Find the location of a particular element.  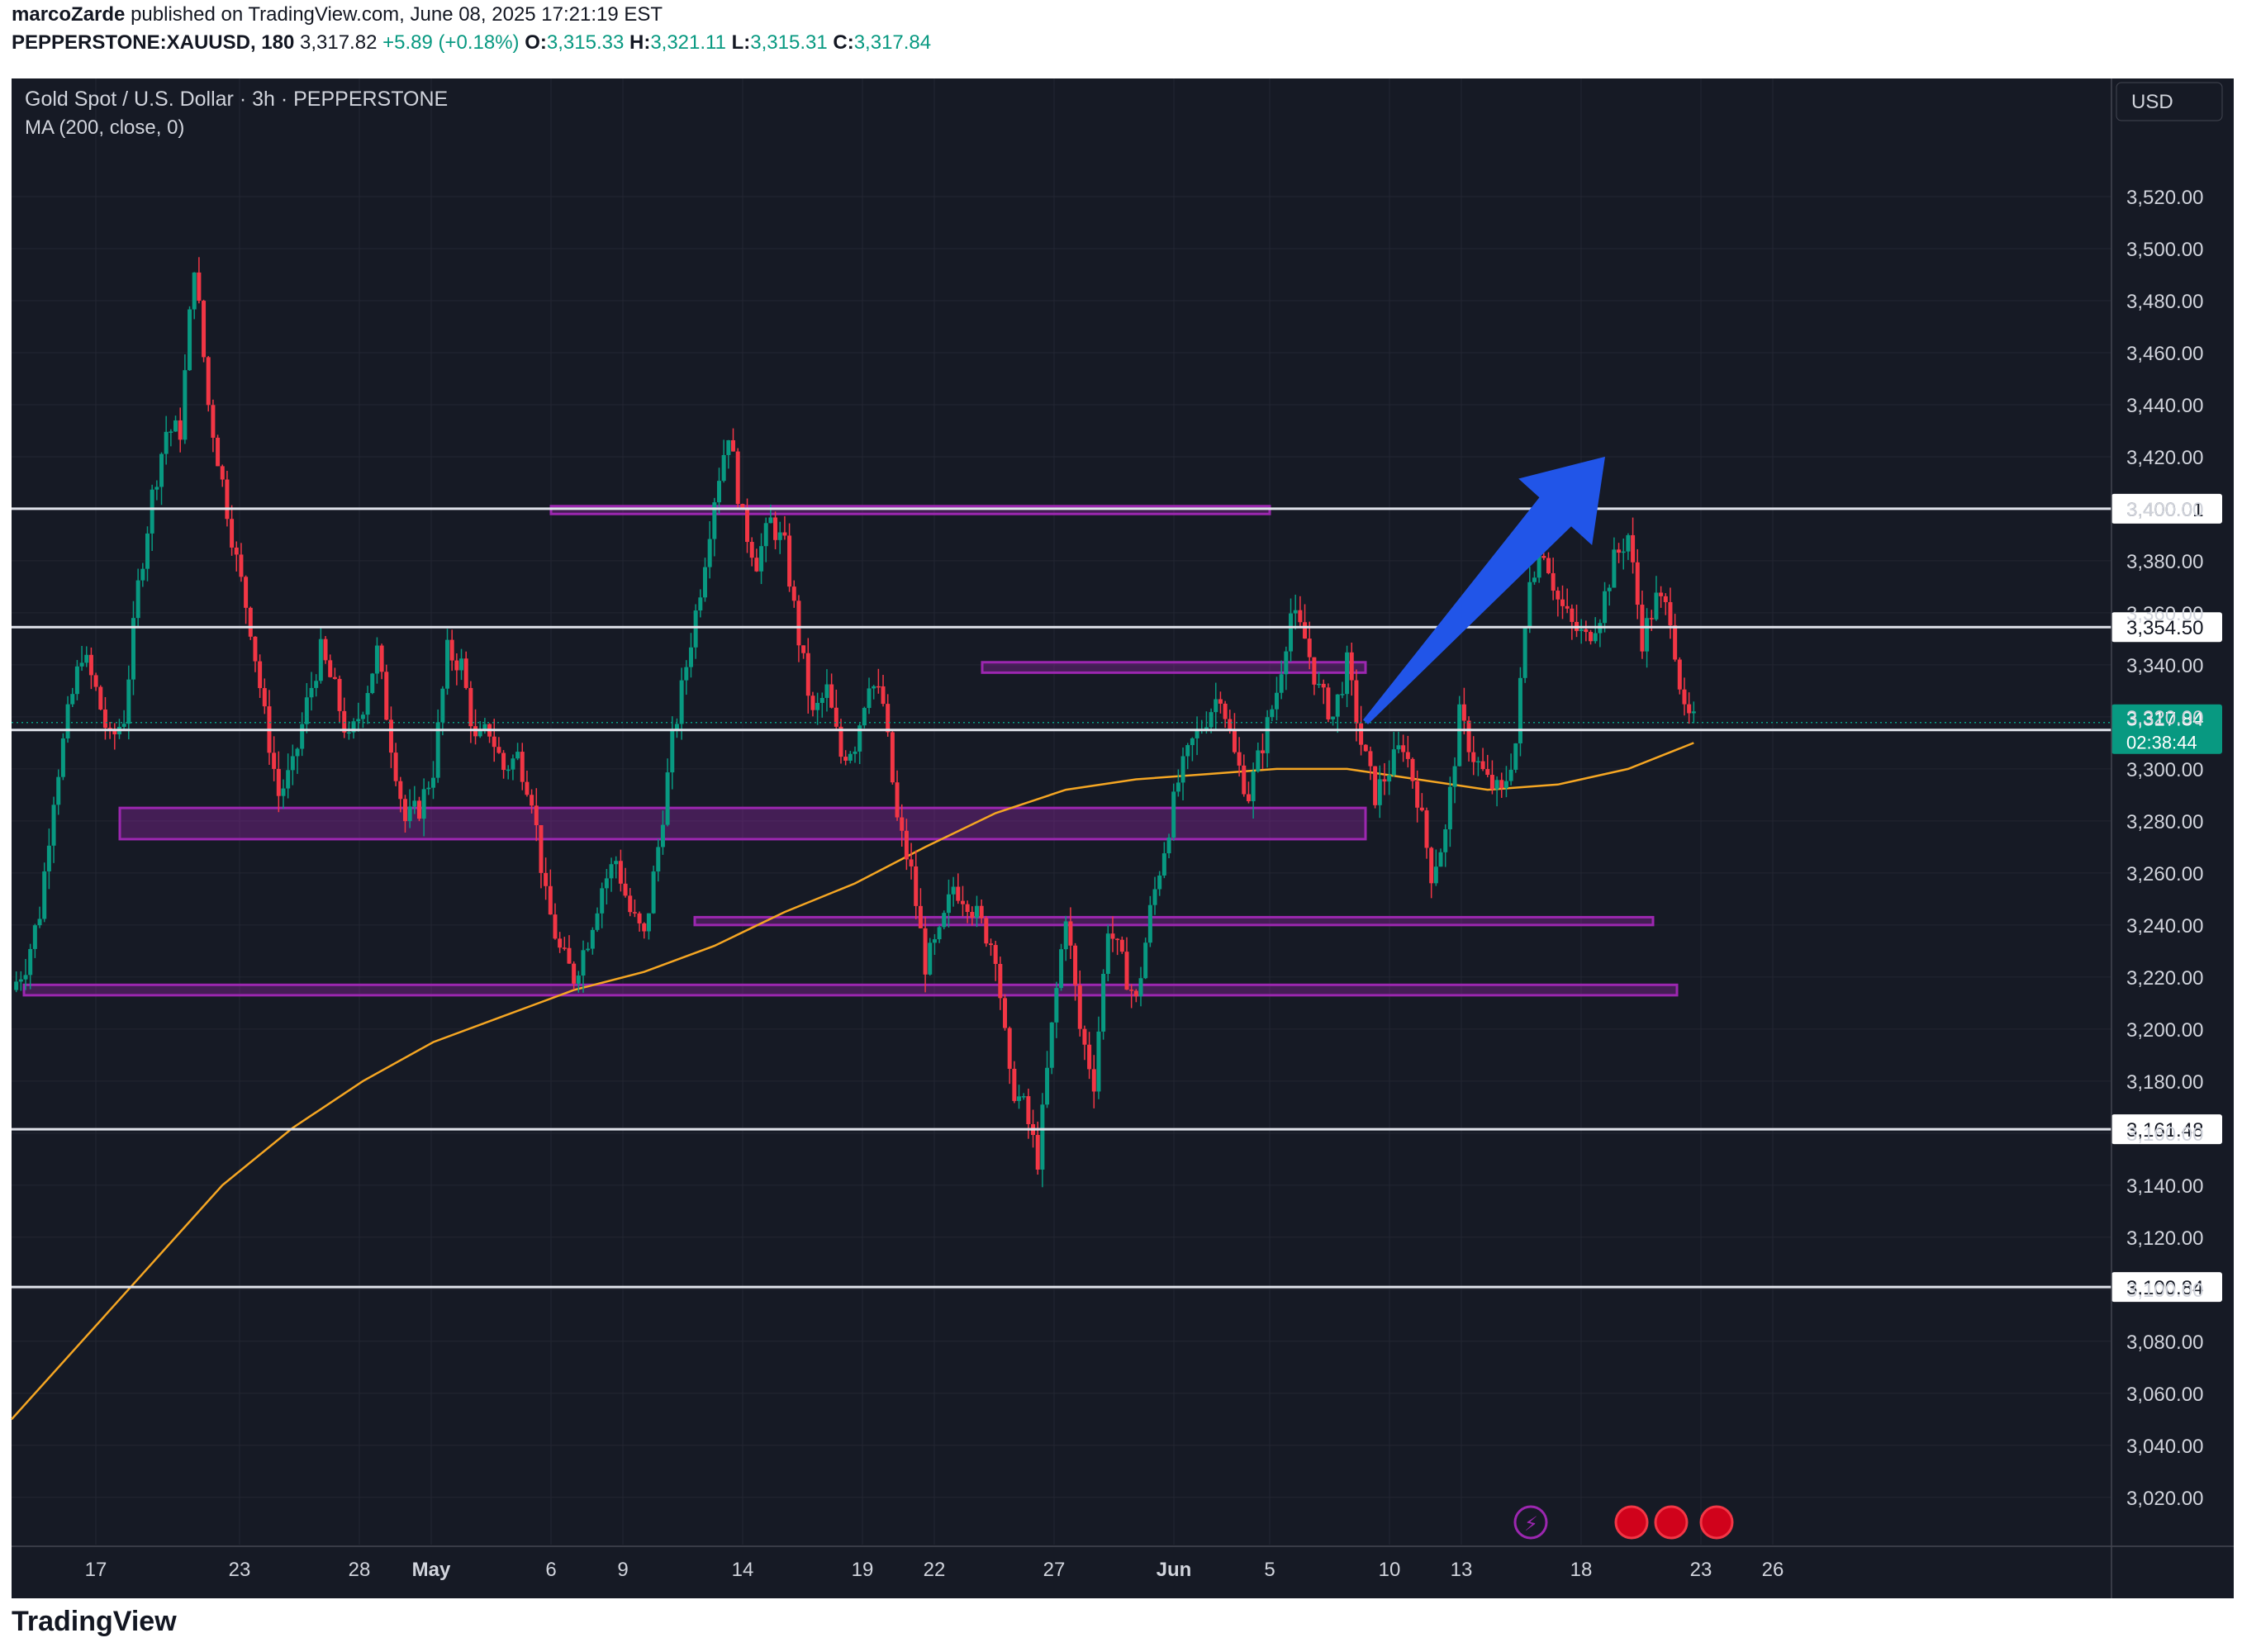

y-tick-label: 3,280.00 is located at coordinates (2164, 822).